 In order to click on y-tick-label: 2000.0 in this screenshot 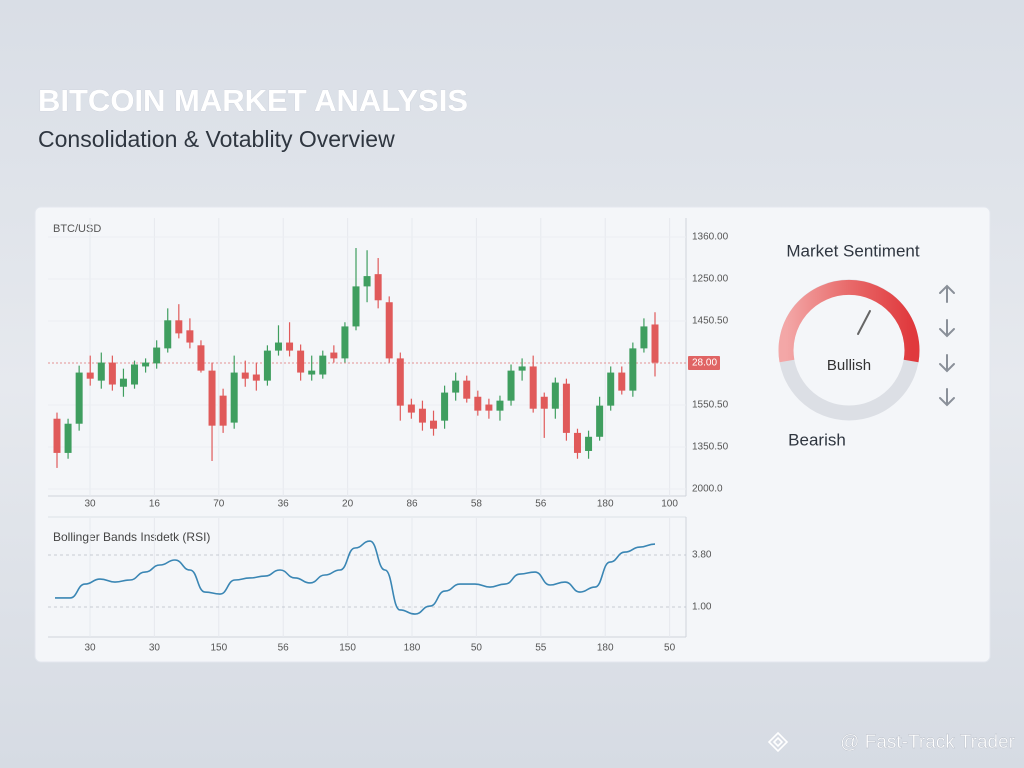, I will do `click(707, 489)`.